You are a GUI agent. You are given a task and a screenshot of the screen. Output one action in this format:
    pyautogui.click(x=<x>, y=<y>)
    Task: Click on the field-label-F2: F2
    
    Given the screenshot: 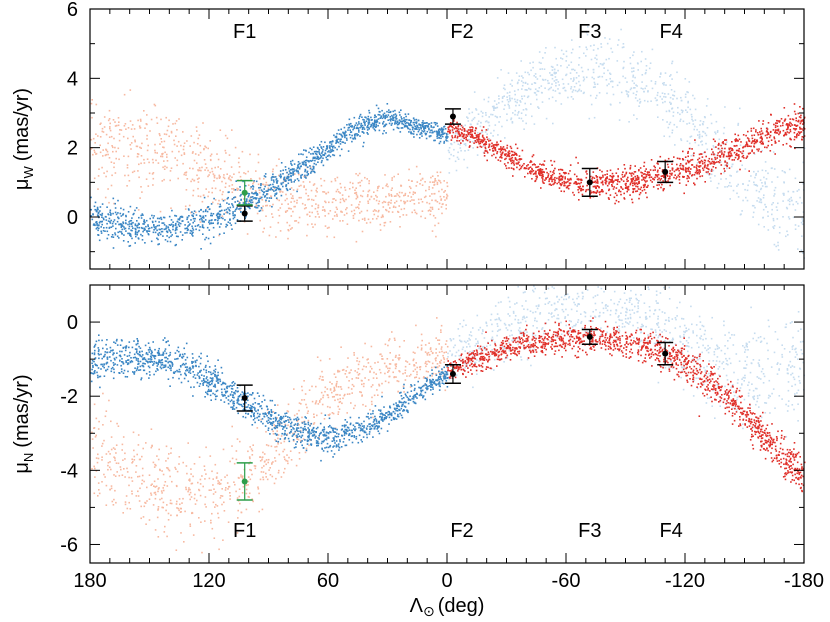 What is the action you would take?
    pyautogui.click(x=461, y=32)
    